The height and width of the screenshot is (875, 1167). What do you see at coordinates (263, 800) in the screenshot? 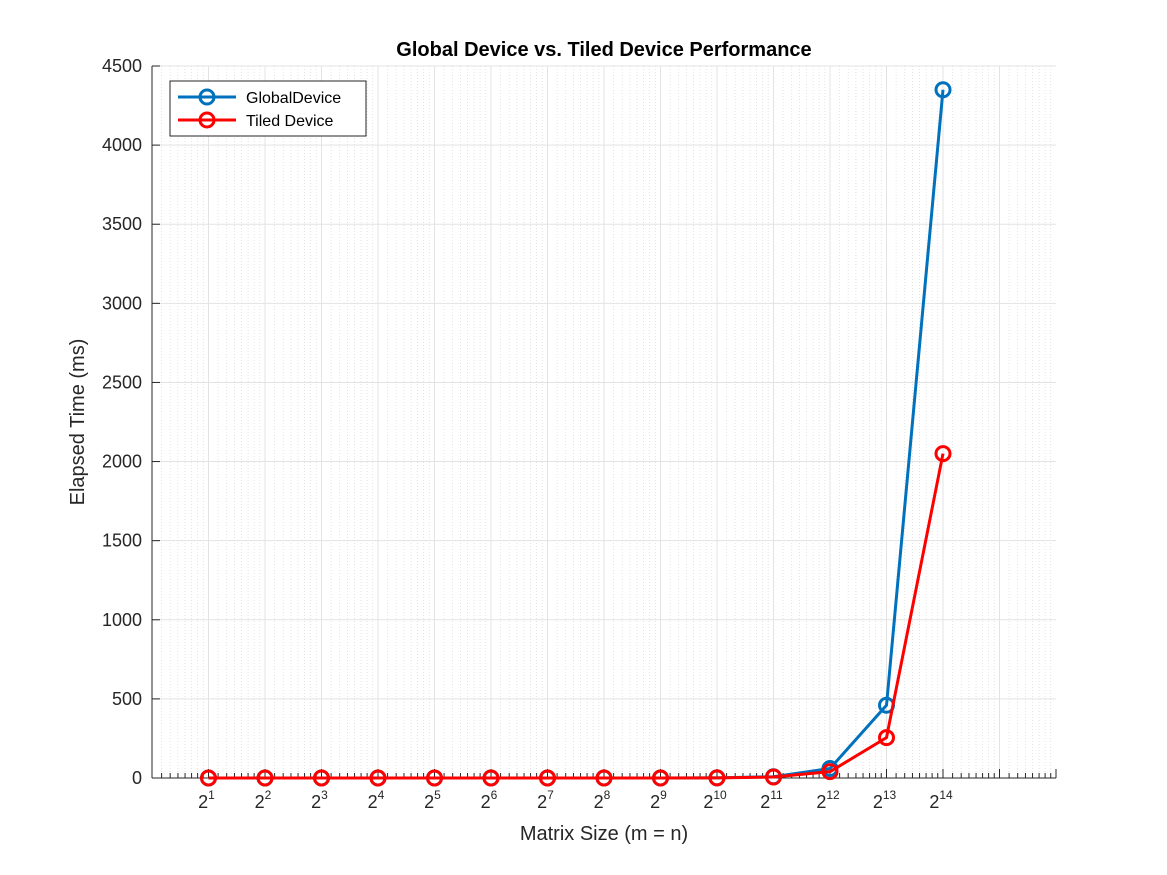
I see `x-tick-label: 22` at bounding box center [263, 800].